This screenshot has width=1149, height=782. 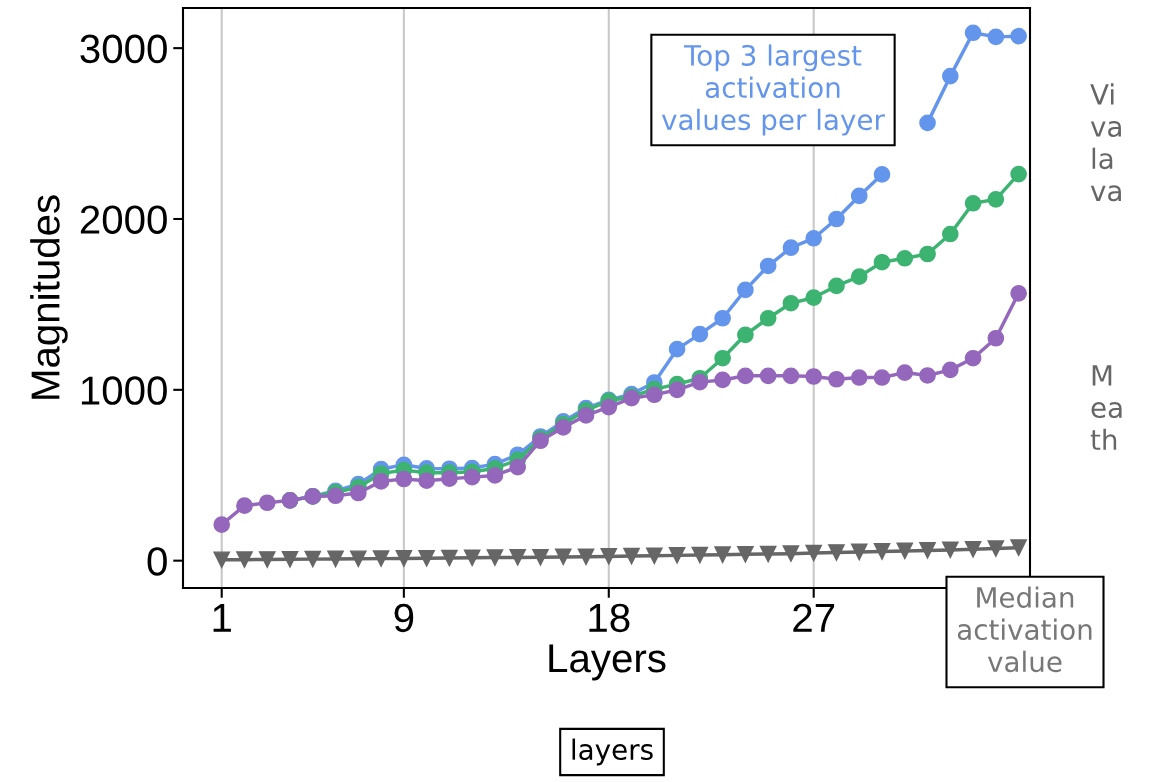 I want to click on annotation: Median activation value, so click(x=1024, y=629).